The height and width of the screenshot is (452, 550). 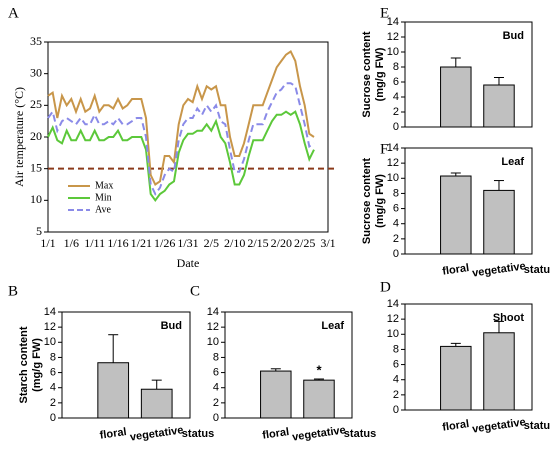 I want to click on panel-letter: C, so click(x=195, y=291).